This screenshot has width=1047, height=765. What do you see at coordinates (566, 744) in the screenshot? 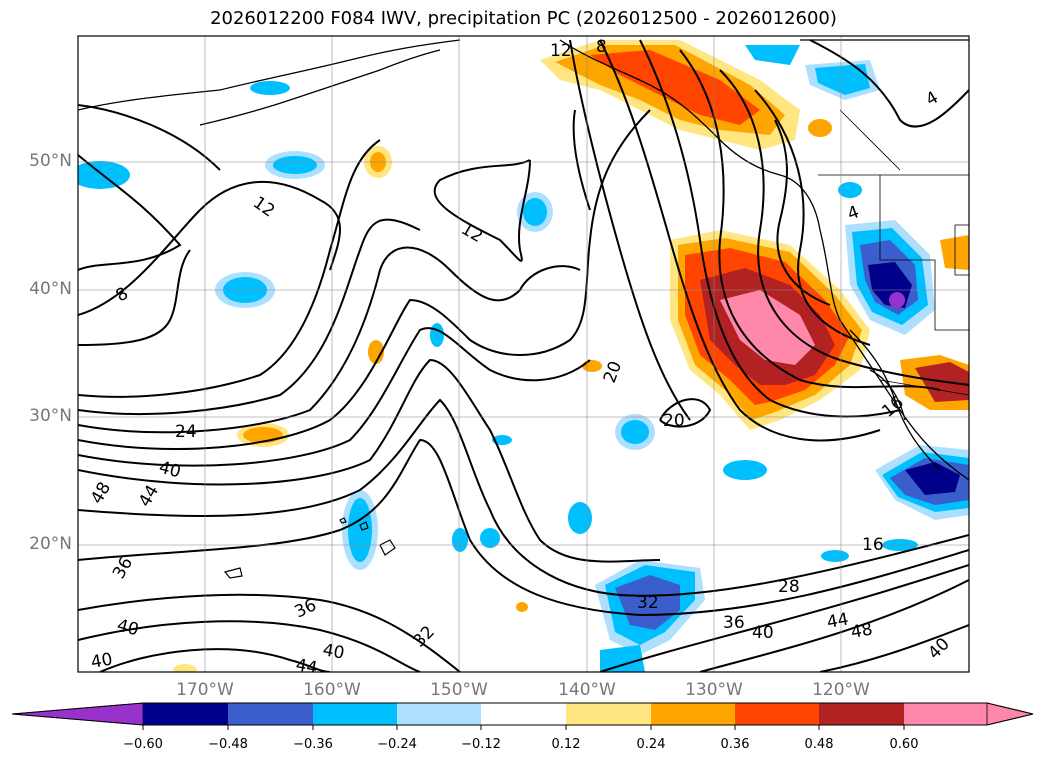
I see `colorbar-tick-label: 0.12` at bounding box center [566, 744].